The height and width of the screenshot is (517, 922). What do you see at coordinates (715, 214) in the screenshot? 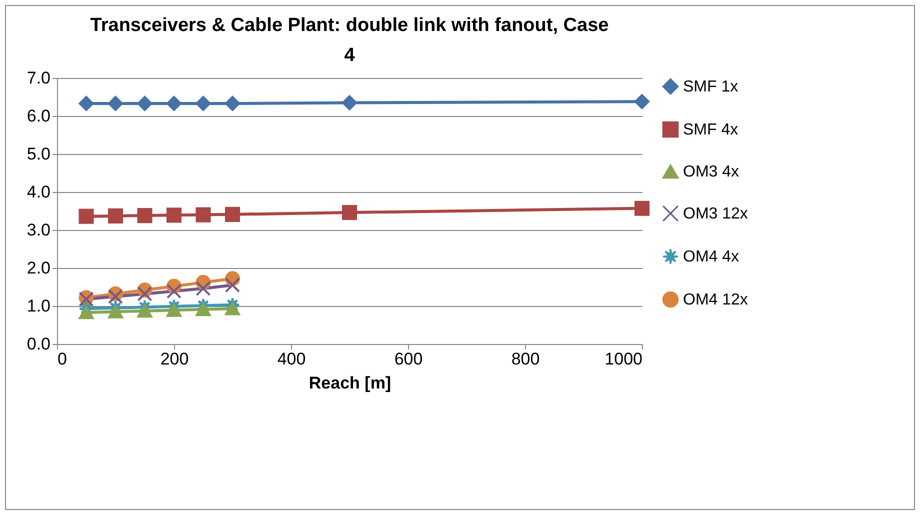
I see `legend-label: OM3 12x` at bounding box center [715, 214].